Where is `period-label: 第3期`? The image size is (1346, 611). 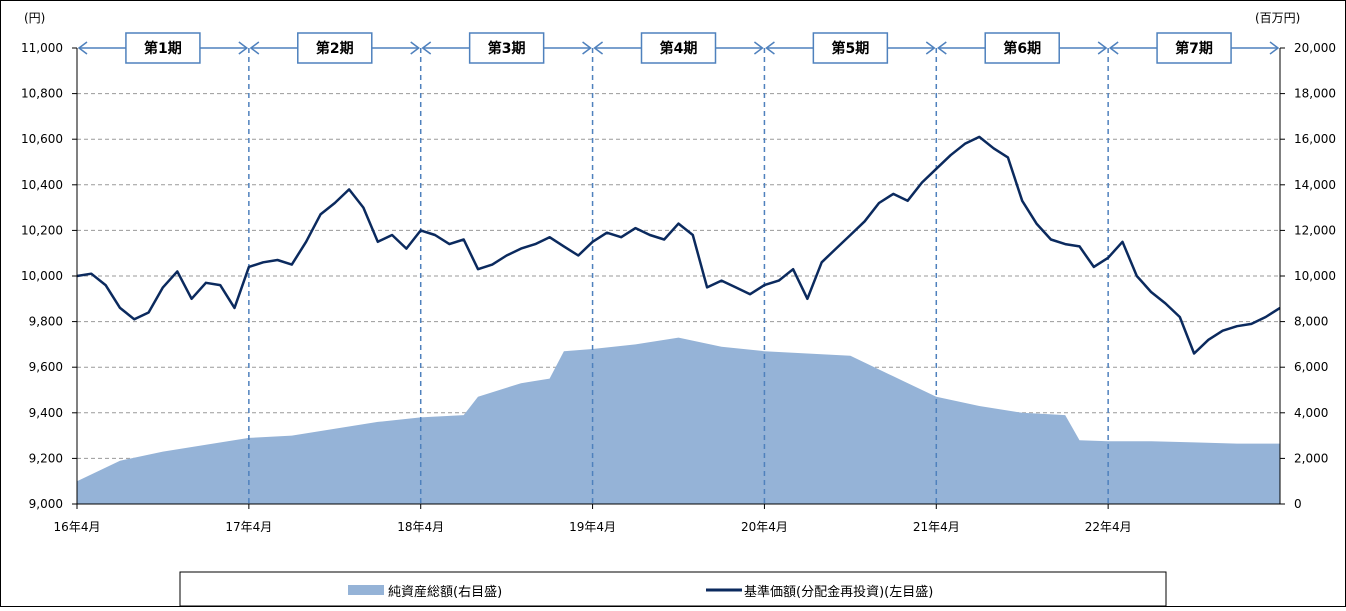
period-label: 第3期 is located at coordinates (507, 48).